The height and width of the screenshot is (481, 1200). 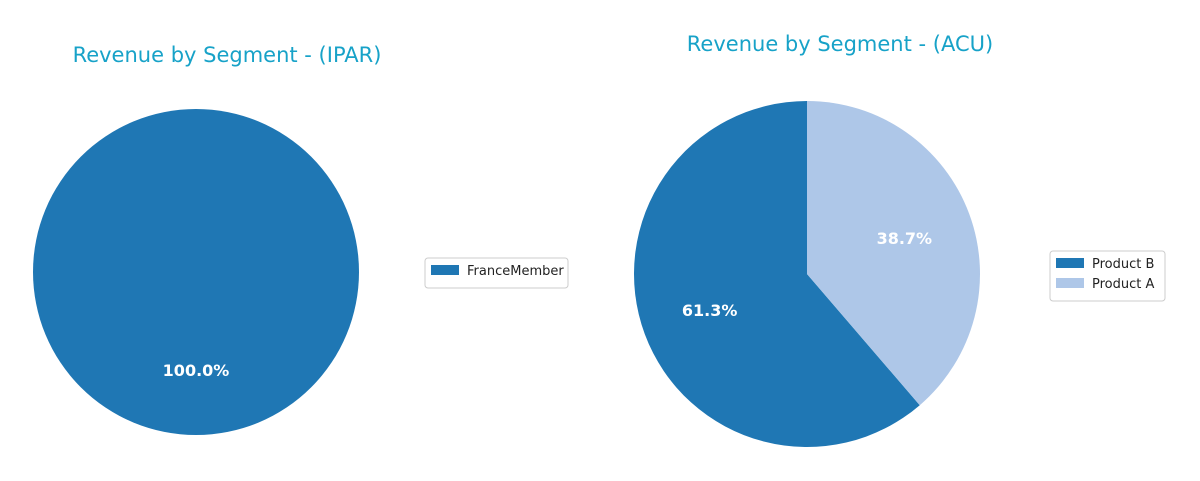 What do you see at coordinates (227, 55) in the screenshot?
I see `chart-title: Revenue by Segment - (IPAR)` at bounding box center [227, 55].